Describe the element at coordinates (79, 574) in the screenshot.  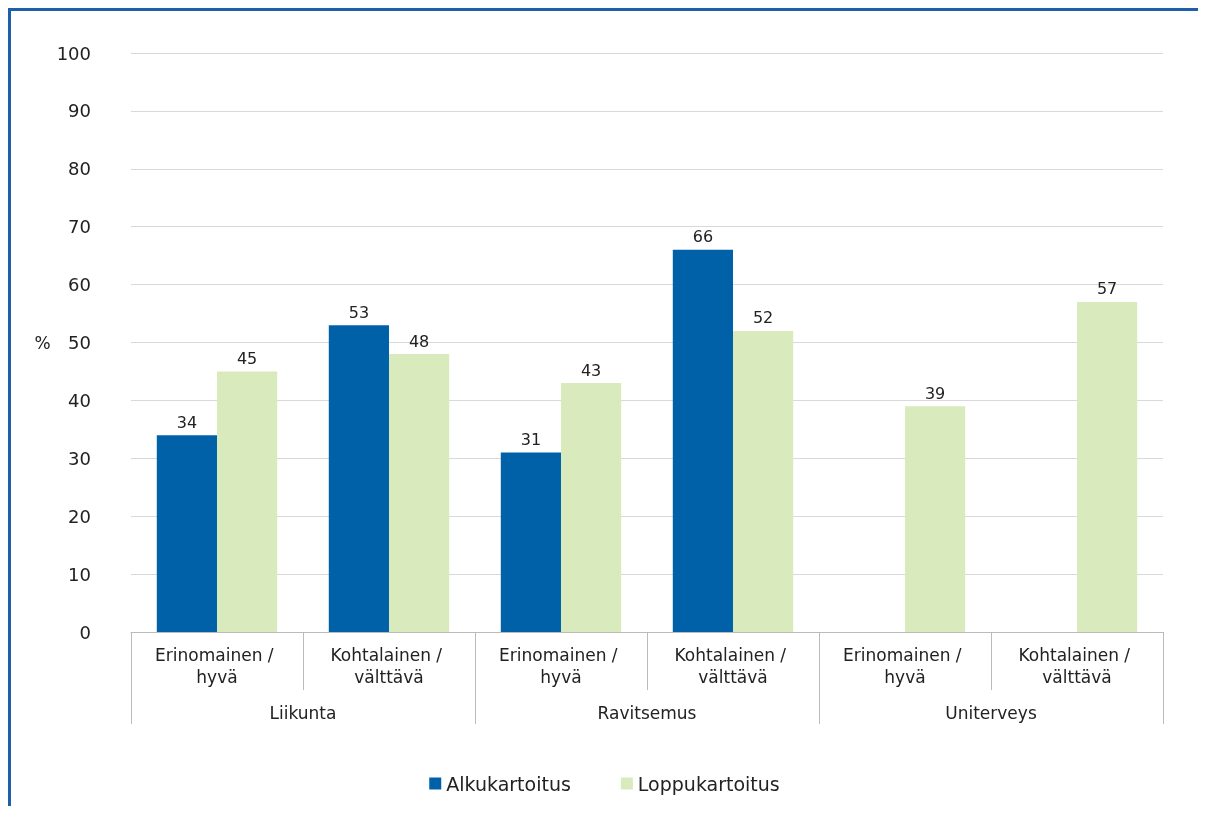
I see `y-tick-label: 10` at that location.